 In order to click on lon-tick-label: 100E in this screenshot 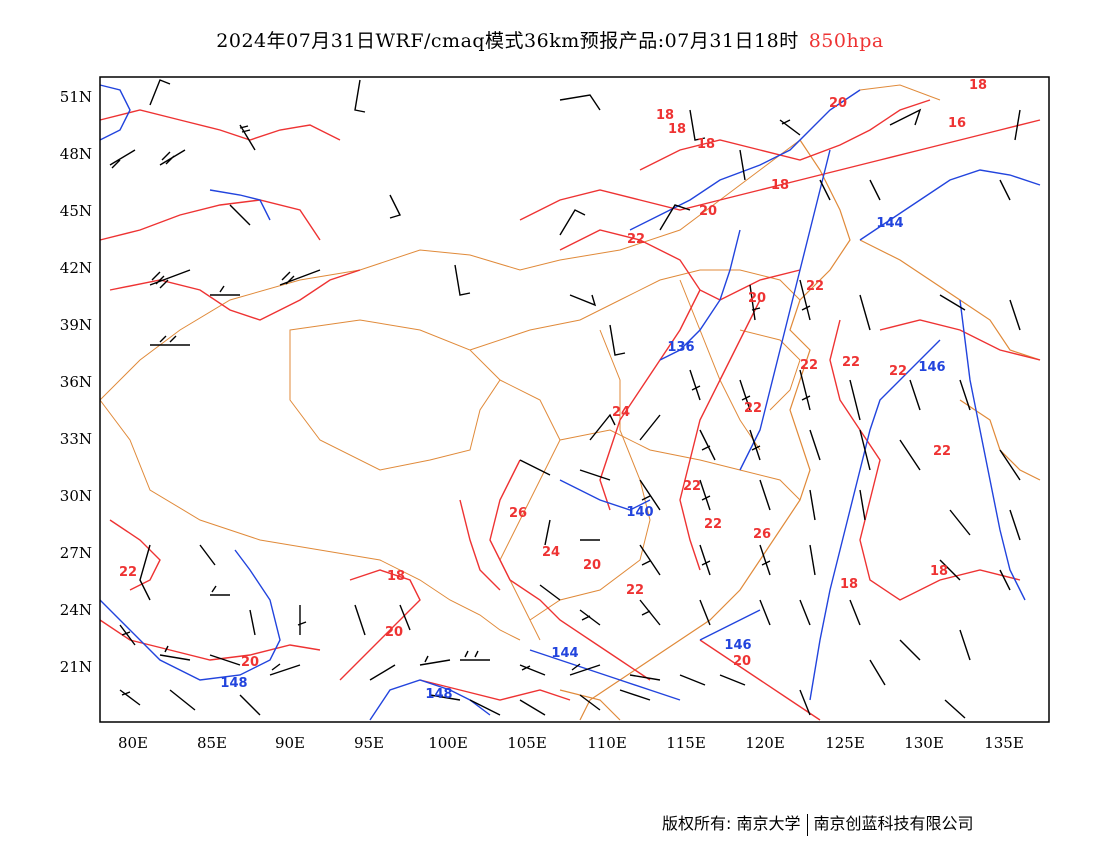, I will do `click(448, 743)`.